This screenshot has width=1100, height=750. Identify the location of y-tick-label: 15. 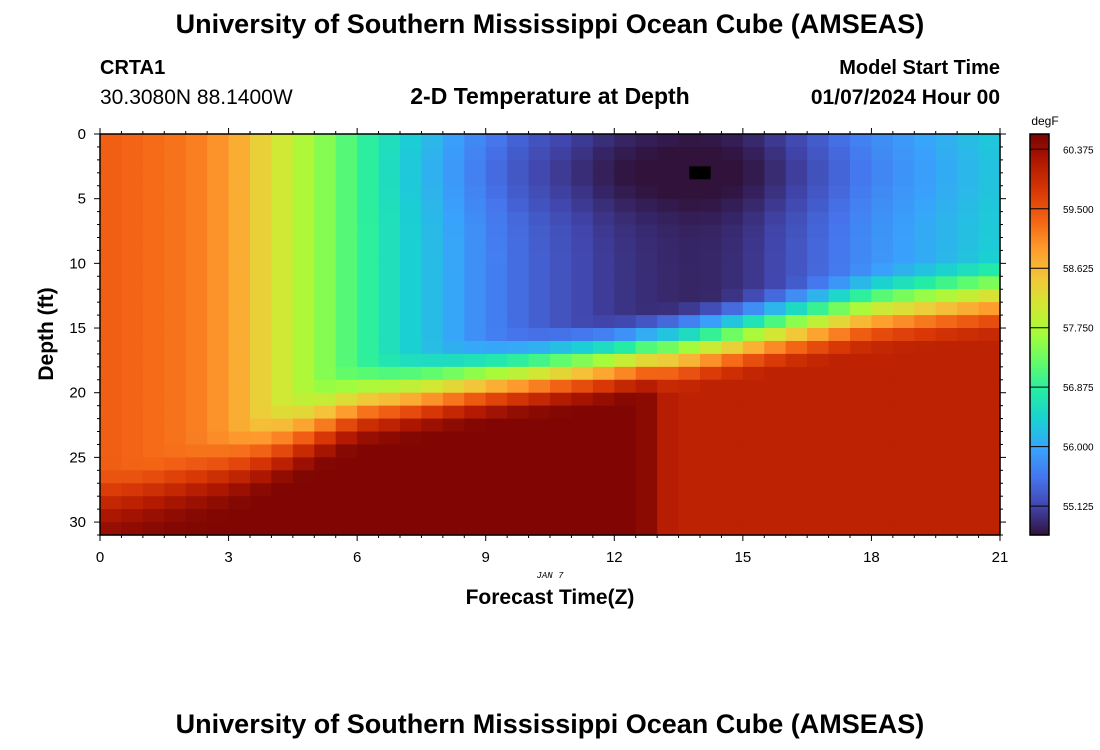
(77, 328).